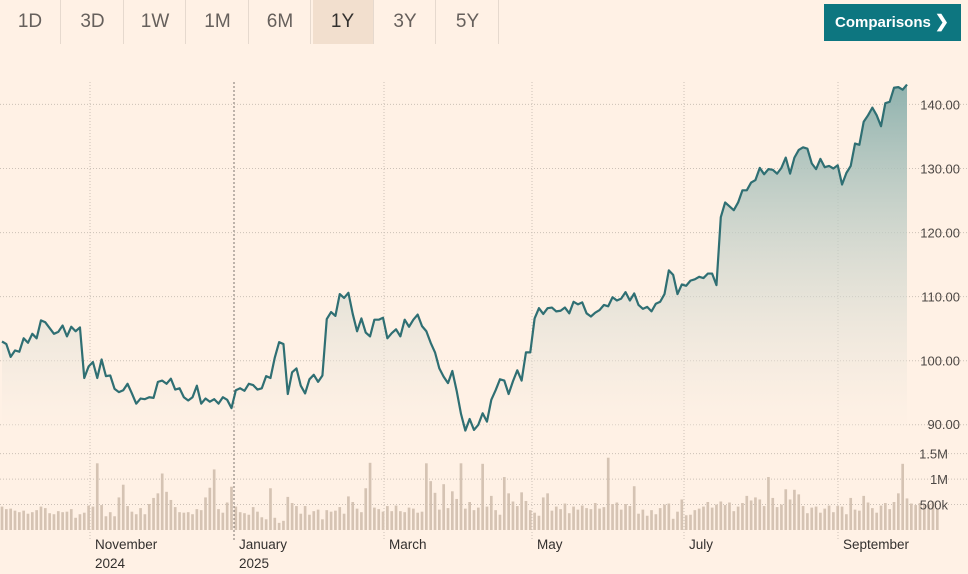 This screenshot has width=968, height=574. Describe the element at coordinates (469, 493) in the screenshot. I see `volume-bars` at that location.